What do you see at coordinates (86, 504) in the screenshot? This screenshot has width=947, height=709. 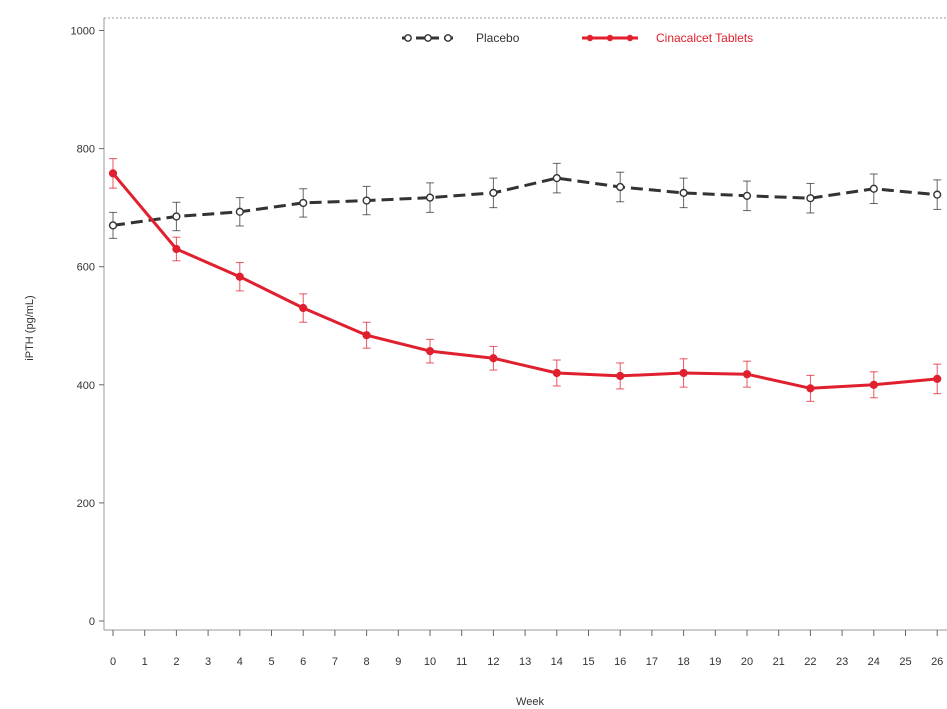 I see `y-tick-label: 200` at bounding box center [86, 504].